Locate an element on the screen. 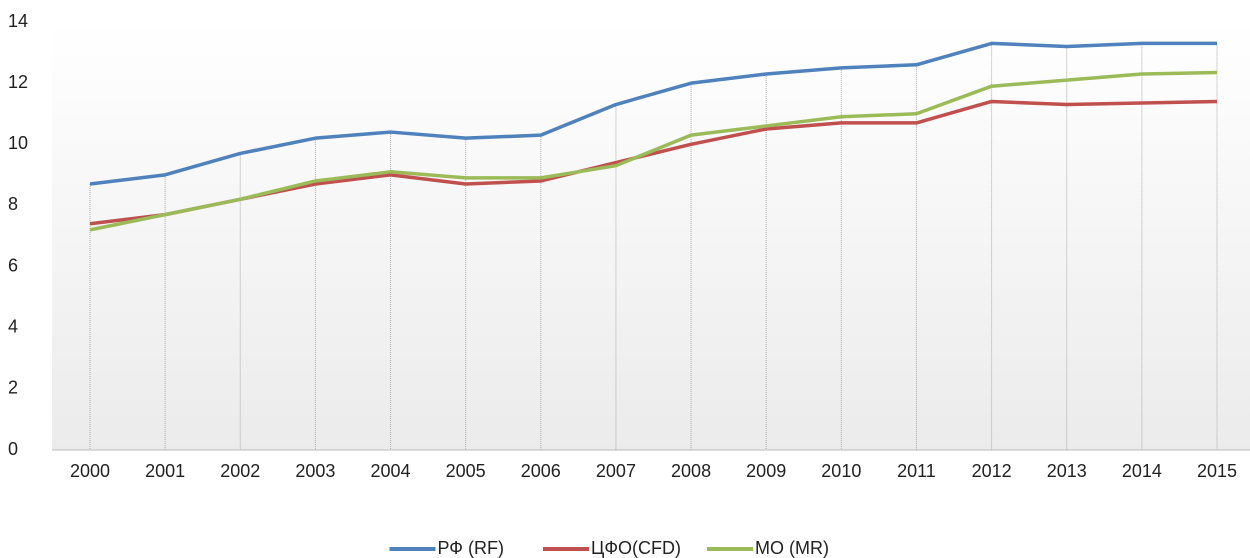  y-tick-label: 0 is located at coordinates (13, 449).